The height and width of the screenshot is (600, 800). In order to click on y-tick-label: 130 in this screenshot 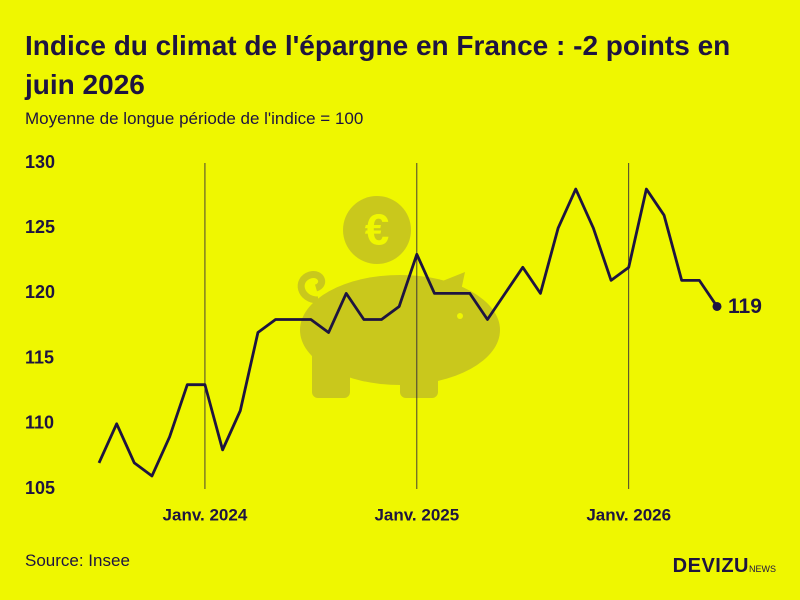, I will do `click(40, 162)`.